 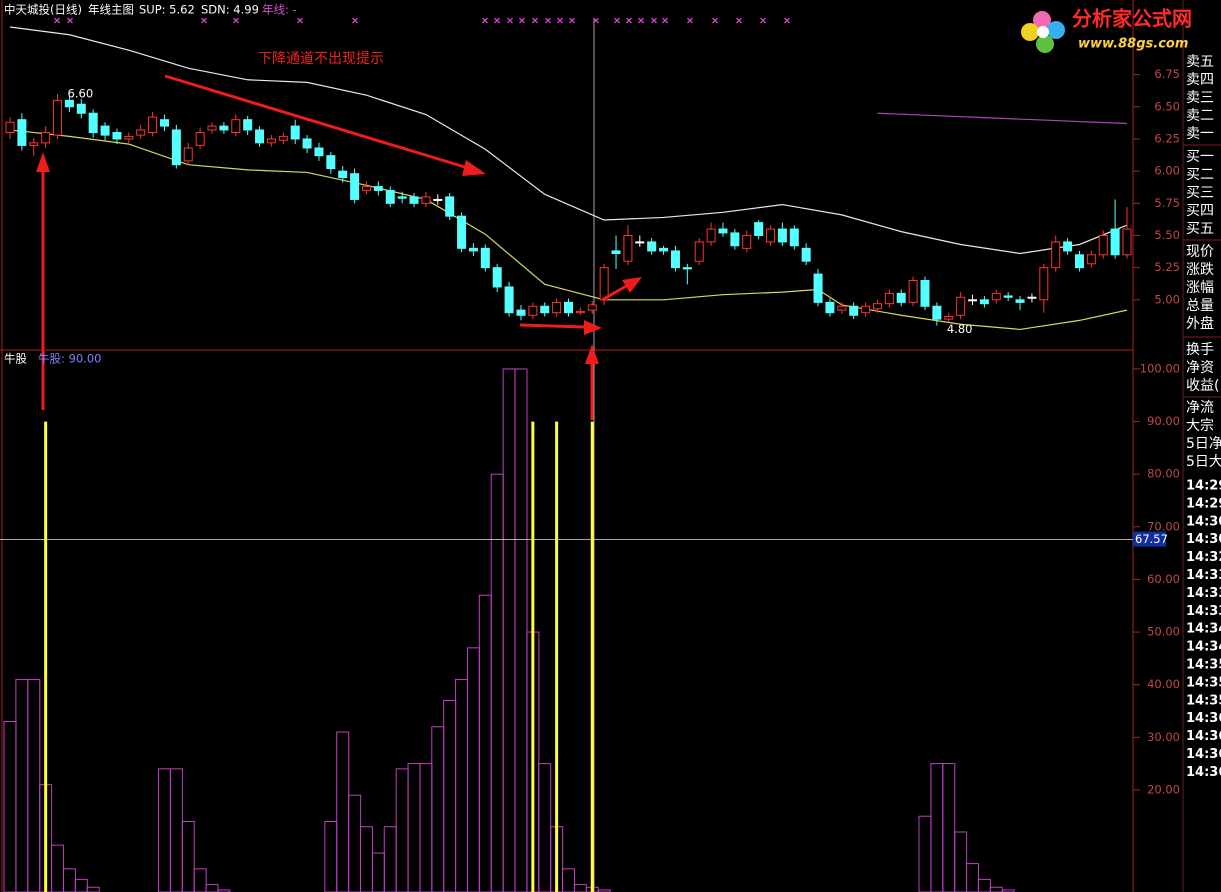 What do you see at coordinates (1132, 19) in the screenshot?
I see `logo-name: 分析家公式网` at bounding box center [1132, 19].